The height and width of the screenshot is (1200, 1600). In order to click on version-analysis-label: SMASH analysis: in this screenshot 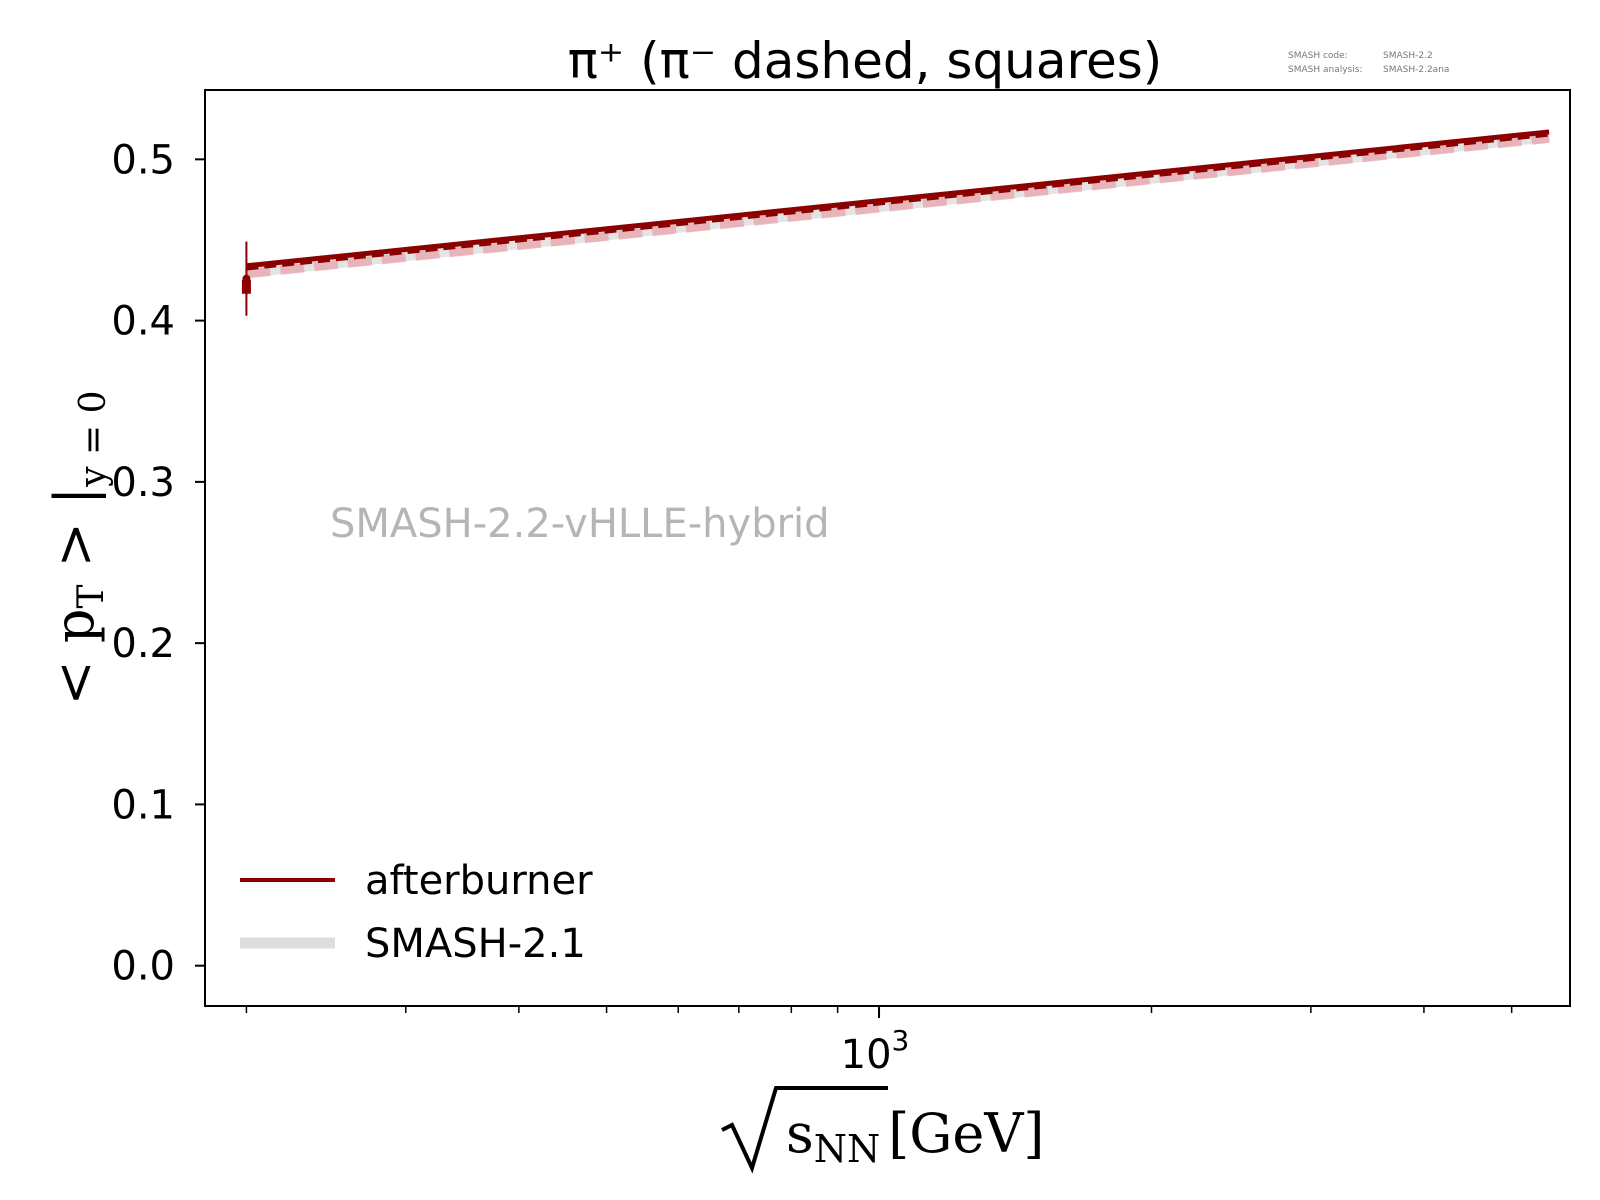, I will do `click(1325, 70)`.